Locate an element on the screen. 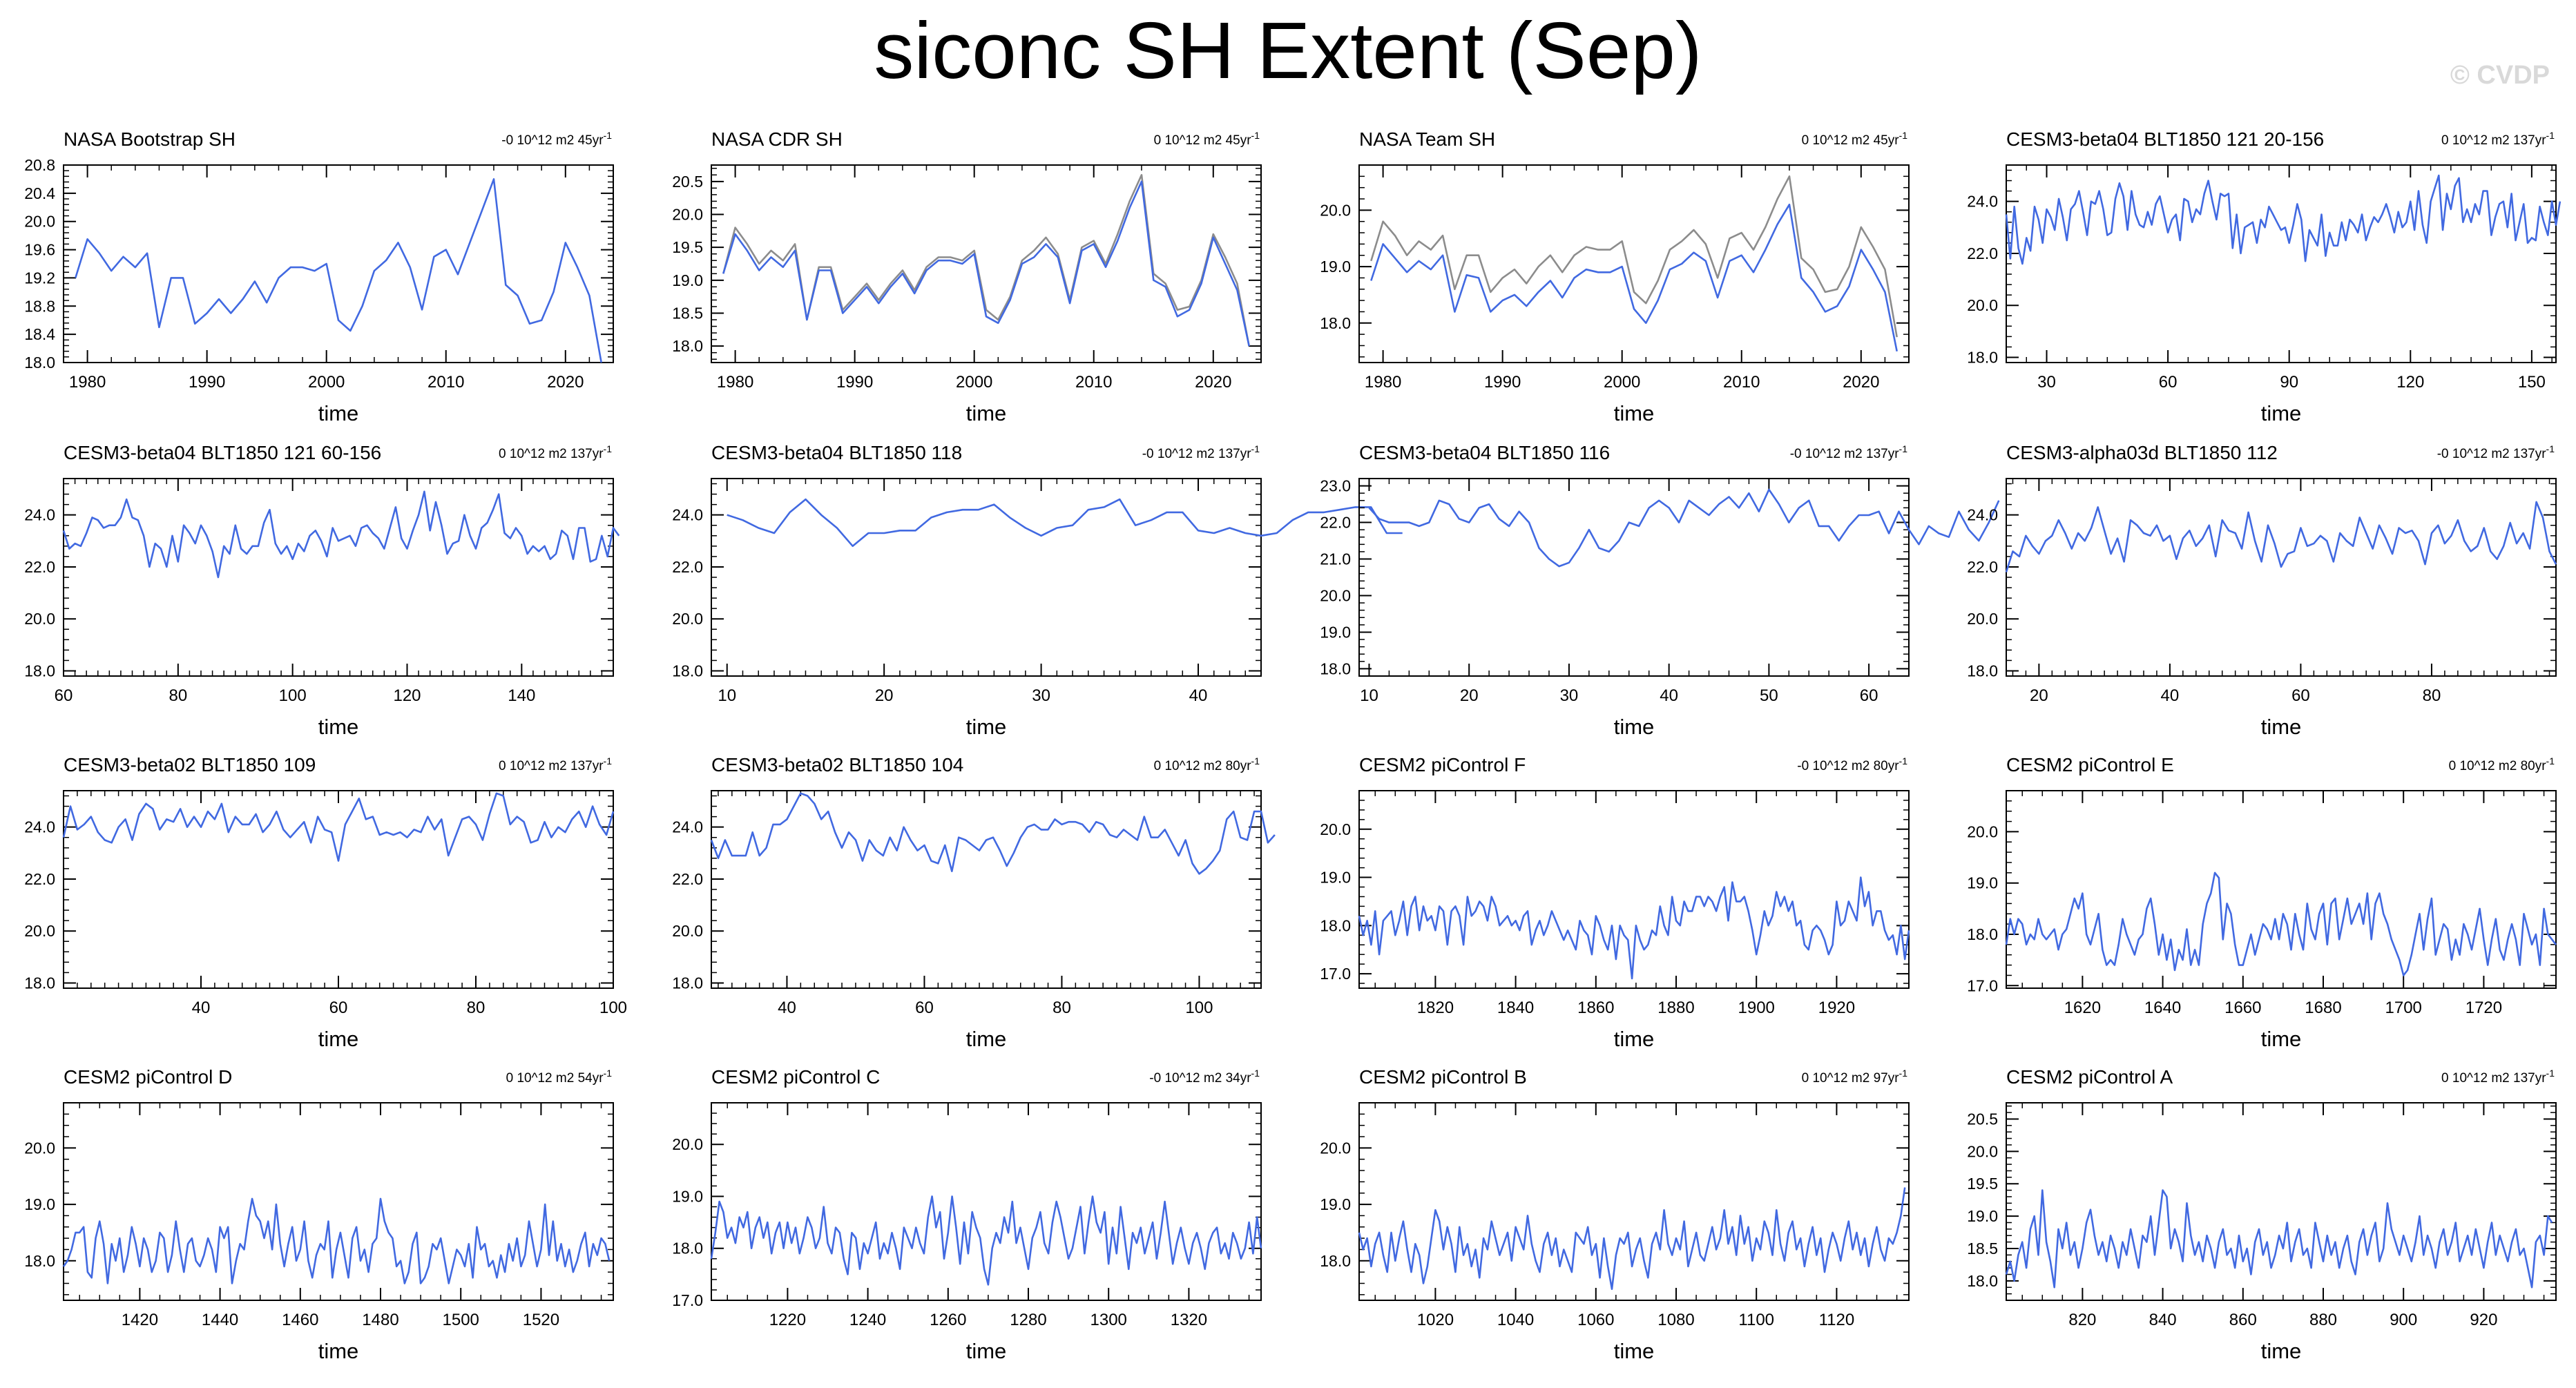 This screenshot has width=2576, height=1388. y-tick-label: 22.0 is located at coordinates (1982, 567).